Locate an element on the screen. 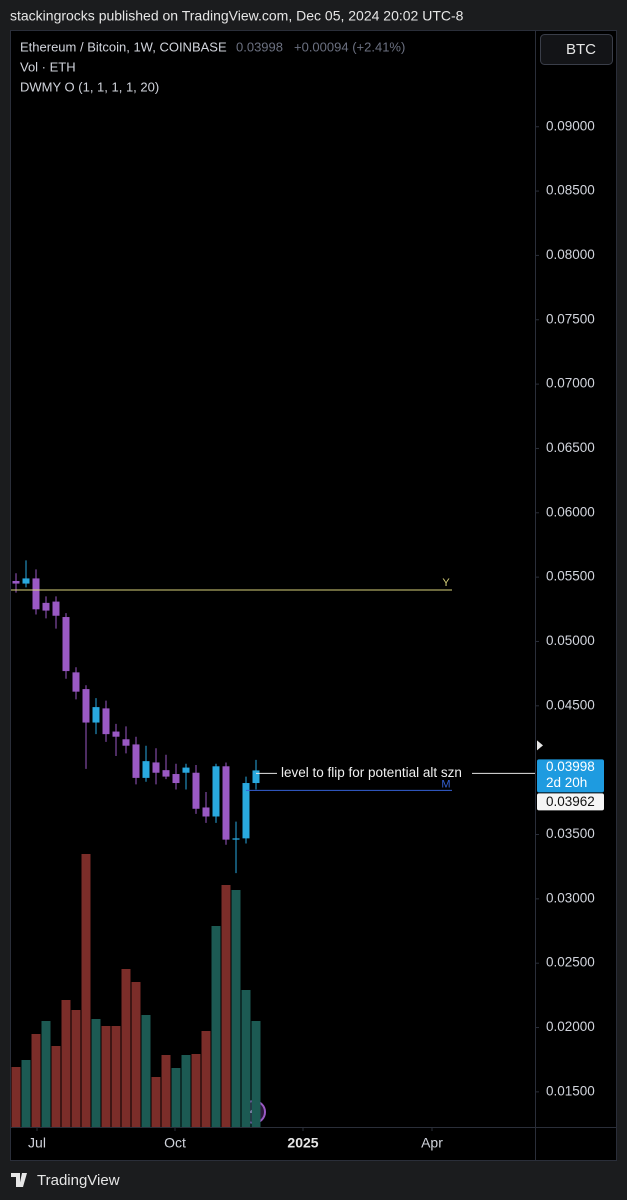 This screenshot has height=1200, width=627. footer-brand: TradingView is located at coordinates (78, 1180).